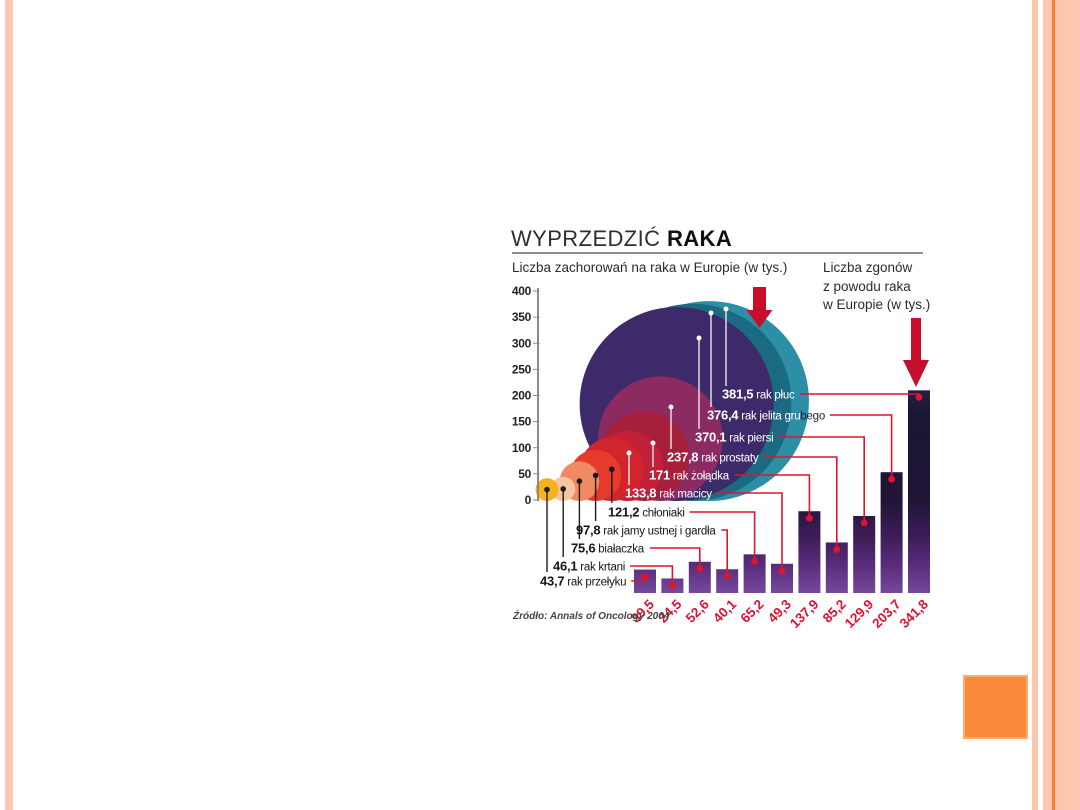 Image resolution: width=1080 pixels, height=810 pixels. I want to click on y-axis-tick-label: 400, so click(522, 291).